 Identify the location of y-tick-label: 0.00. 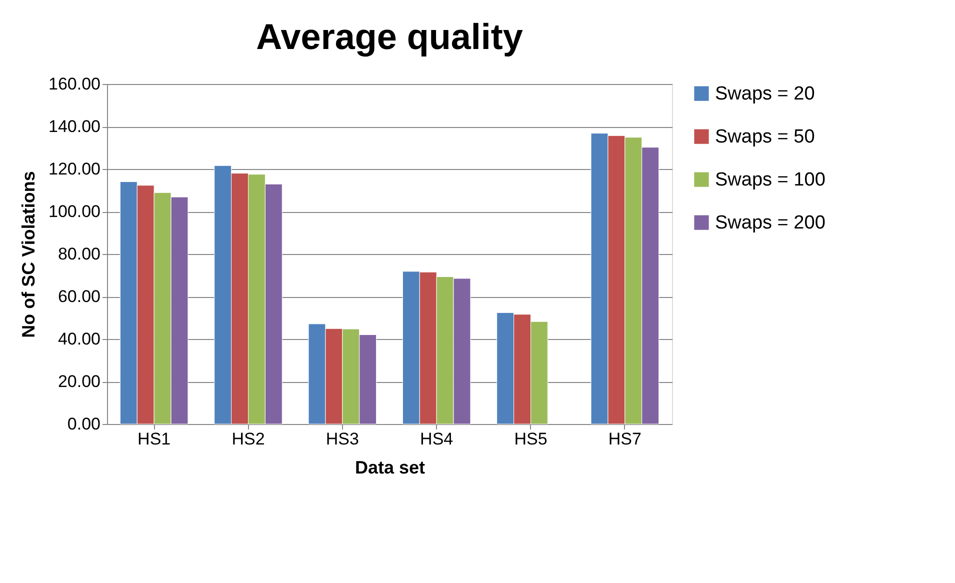
(83, 424).